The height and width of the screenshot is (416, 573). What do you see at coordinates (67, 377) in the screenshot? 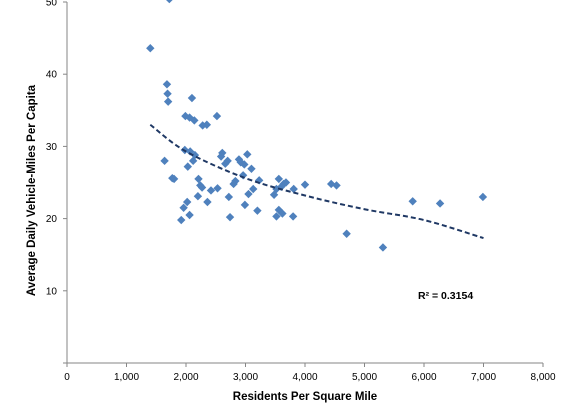
I see `x-tick-label: 0` at bounding box center [67, 377].